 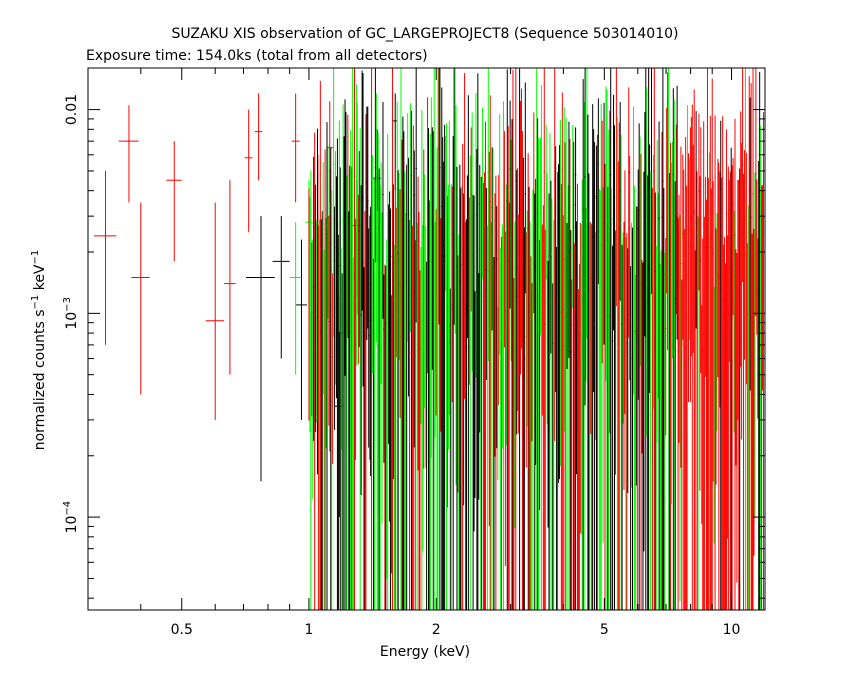 I want to click on x-tick-label-0: 0.5, so click(x=182, y=630).